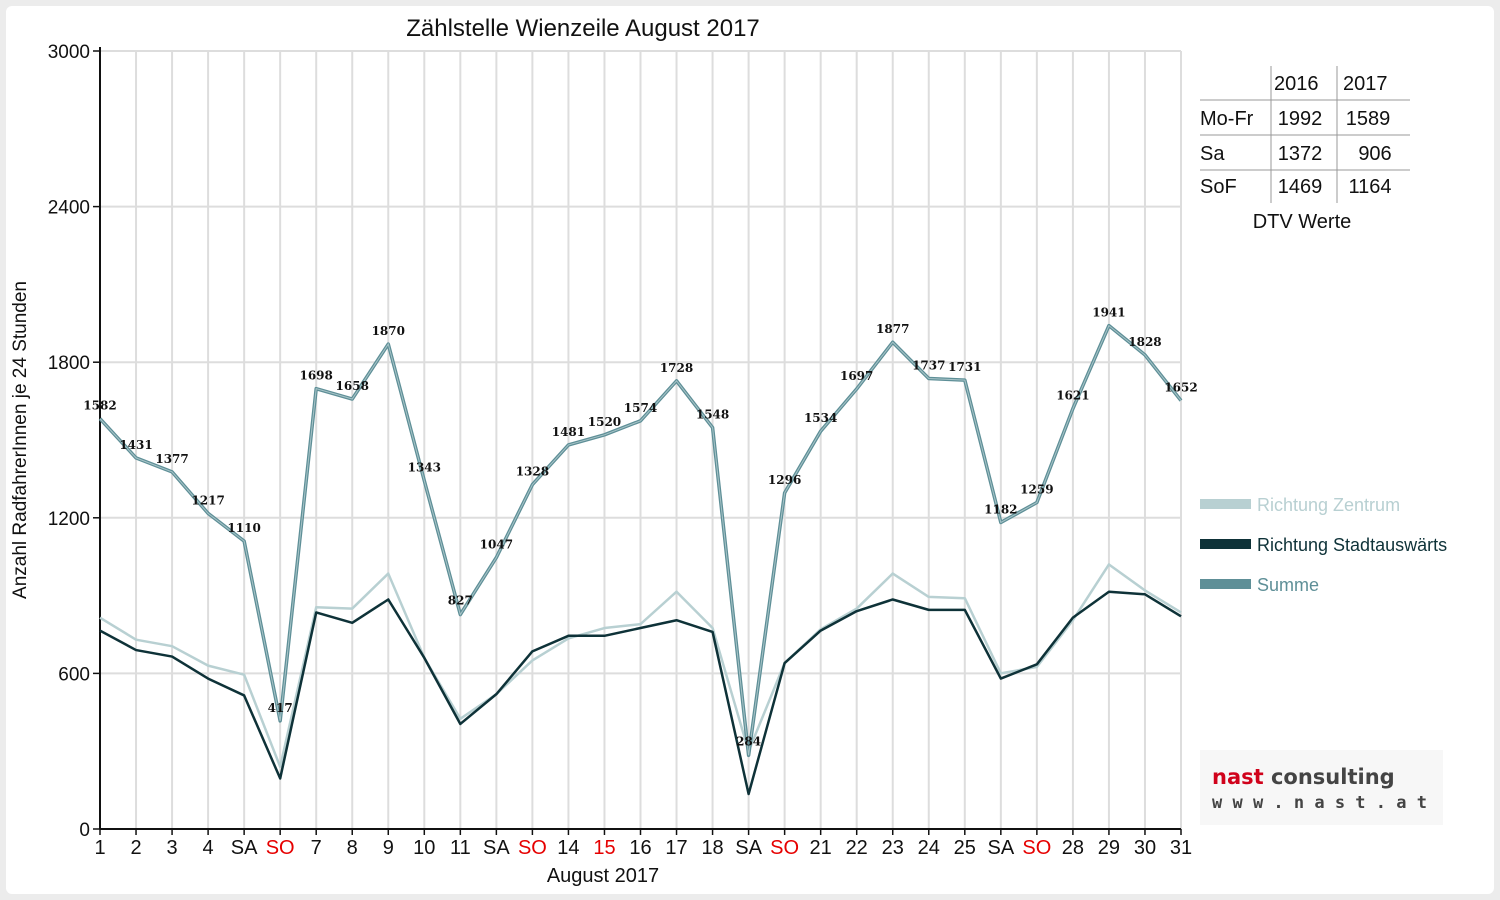 This screenshot has width=1500, height=900. I want to click on data-label: 1548, so click(712, 415).